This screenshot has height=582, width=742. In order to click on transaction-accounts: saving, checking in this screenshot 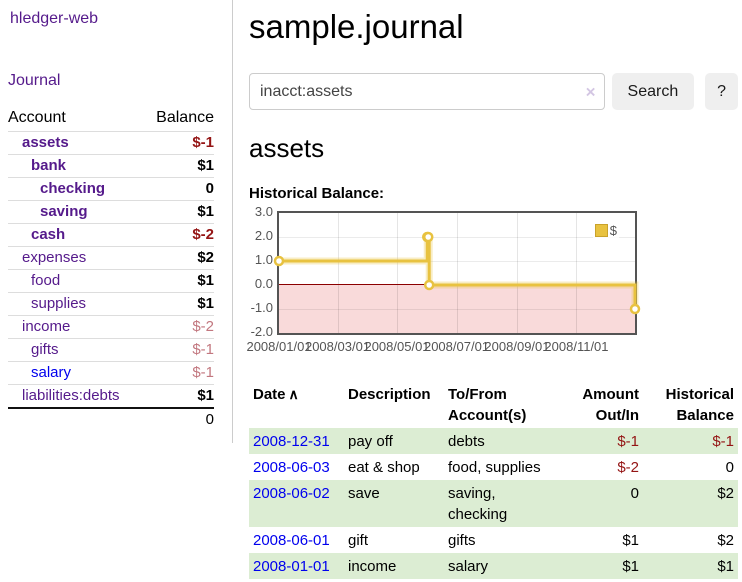, I will do `click(478, 504)`.